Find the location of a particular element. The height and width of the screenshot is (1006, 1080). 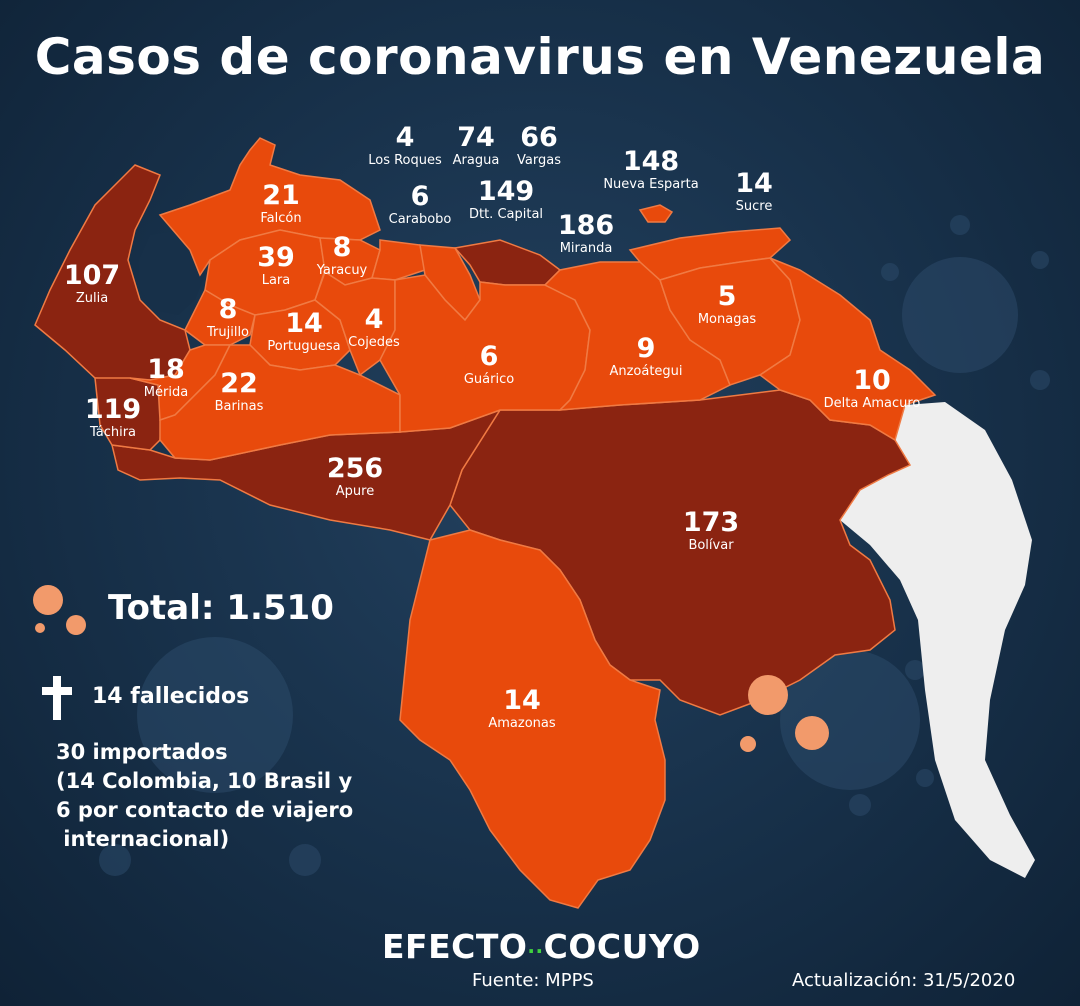

region-cases: 256 is located at coordinates (355, 468).